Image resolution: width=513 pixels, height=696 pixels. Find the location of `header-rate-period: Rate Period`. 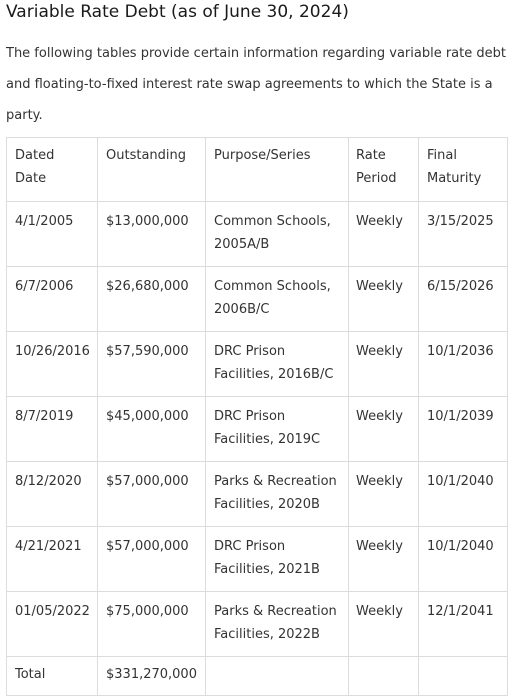

header-rate-period: Rate Period is located at coordinates (383, 169).